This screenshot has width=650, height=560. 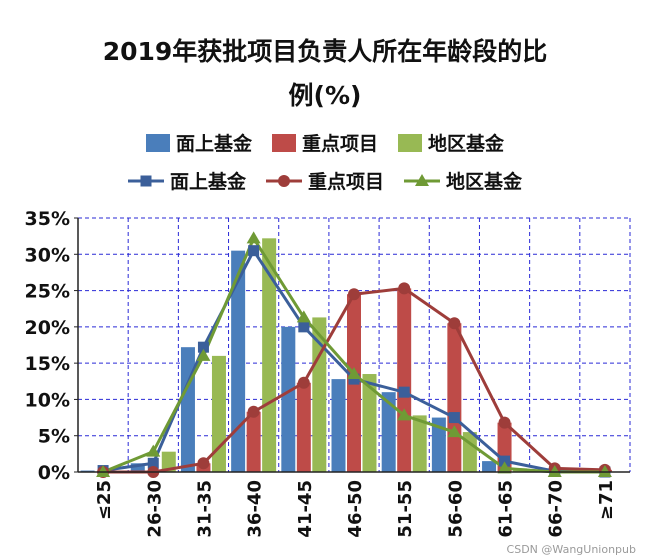 What do you see at coordinates (104, 500) in the screenshot?
I see `x-tick-label: ≤25` at bounding box center [104, 500].